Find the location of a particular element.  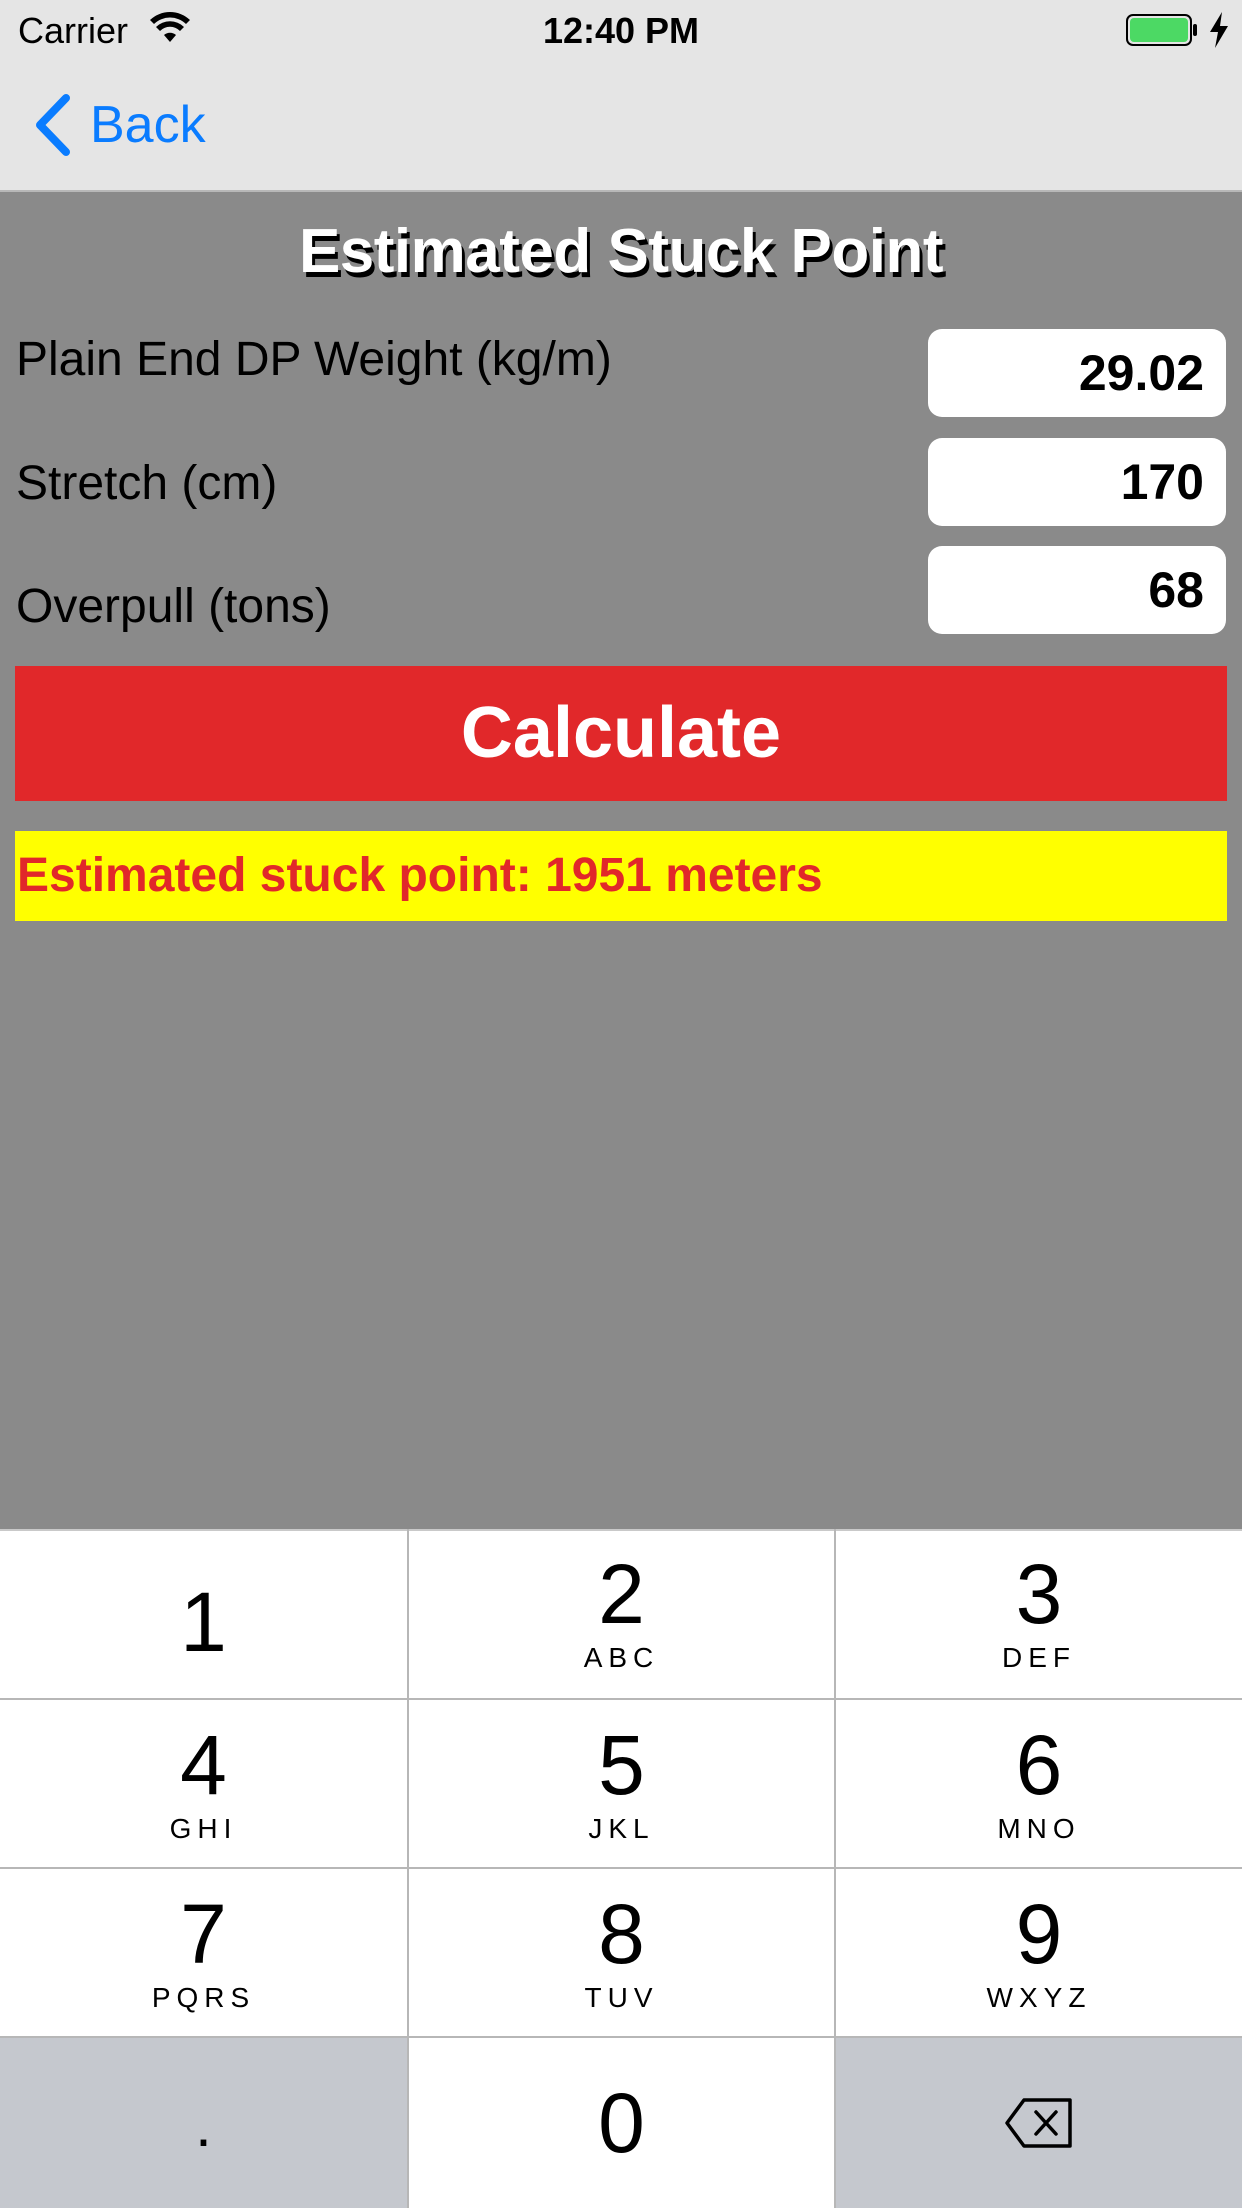

key-3-letters: DEF is located at coordinates (1039, 1657).